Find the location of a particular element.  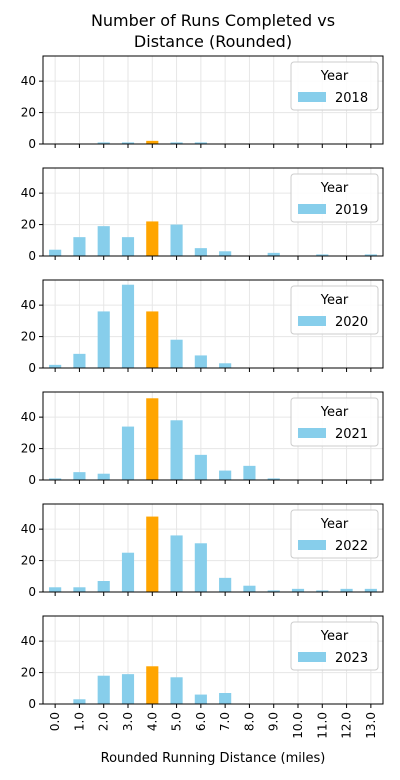

panel-2023: 0 20 40 Year 2023 is located at coordinates (202, 663).